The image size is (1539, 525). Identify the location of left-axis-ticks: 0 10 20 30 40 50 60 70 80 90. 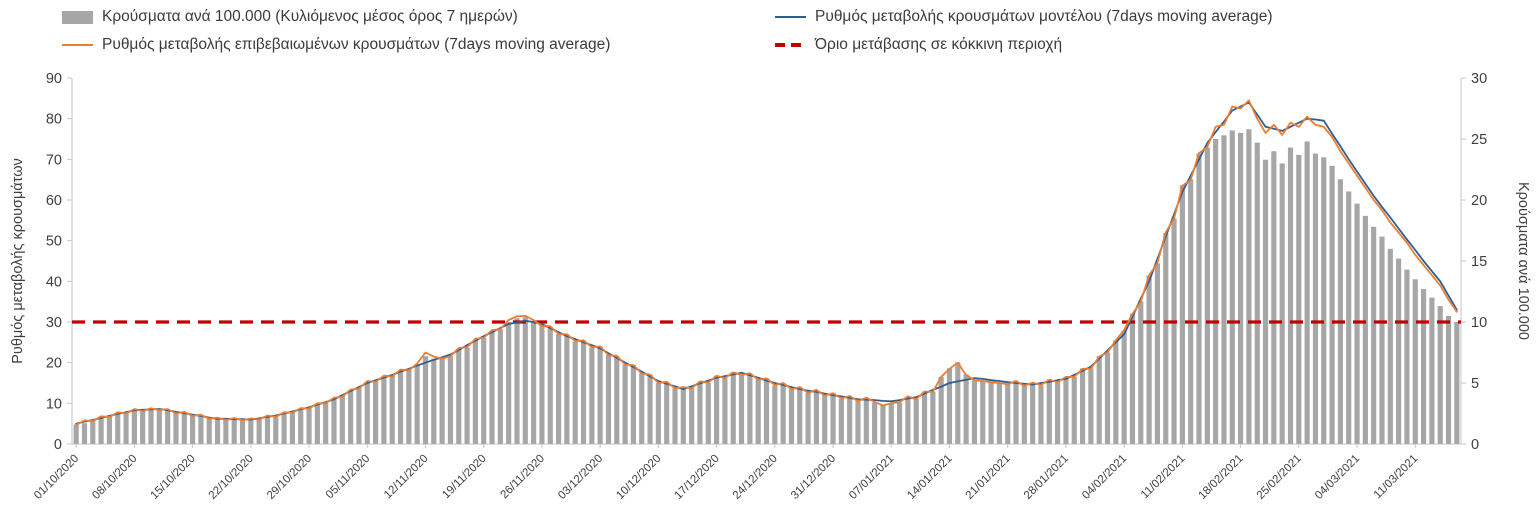
(59, 262).